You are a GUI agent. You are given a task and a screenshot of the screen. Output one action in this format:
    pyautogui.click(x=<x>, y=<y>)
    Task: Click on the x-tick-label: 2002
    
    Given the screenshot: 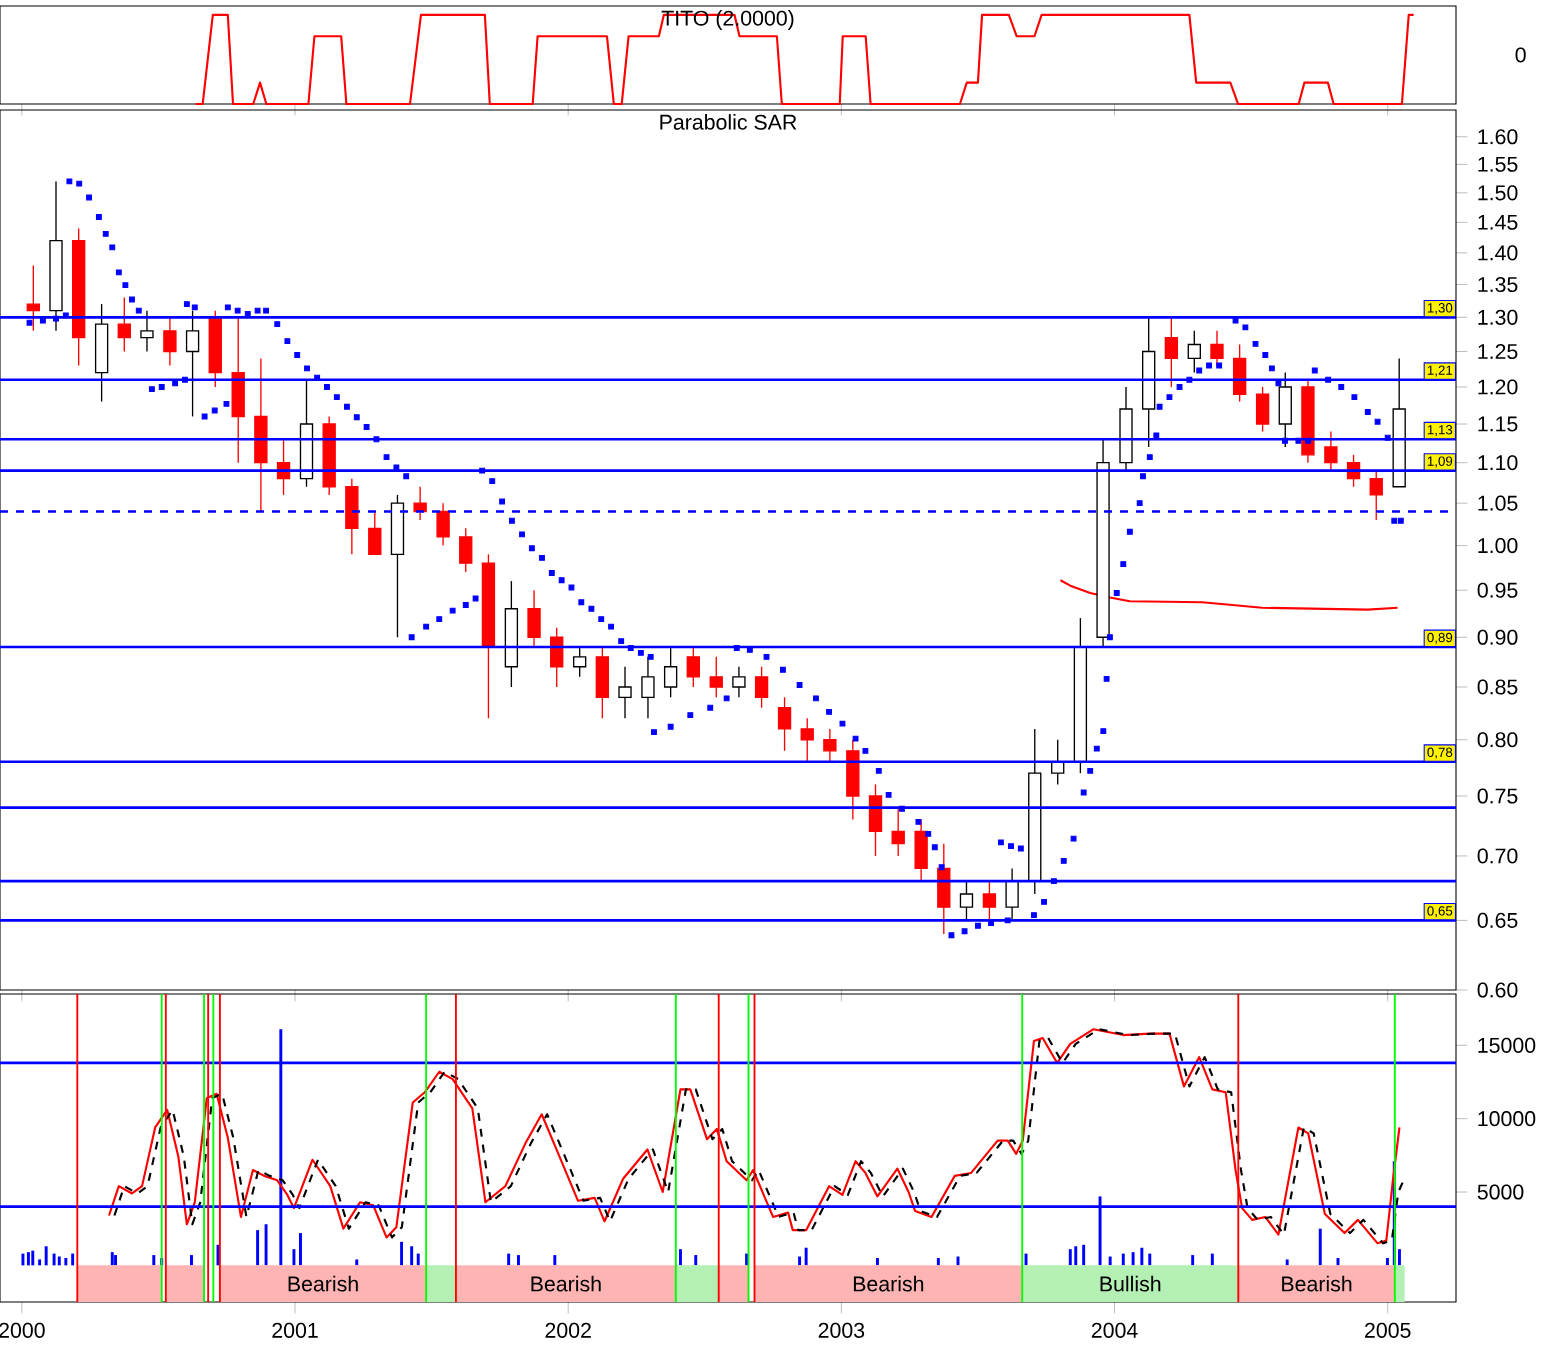 What is the action you would take?
    pyautogui.click(x=568, y=1330)
    